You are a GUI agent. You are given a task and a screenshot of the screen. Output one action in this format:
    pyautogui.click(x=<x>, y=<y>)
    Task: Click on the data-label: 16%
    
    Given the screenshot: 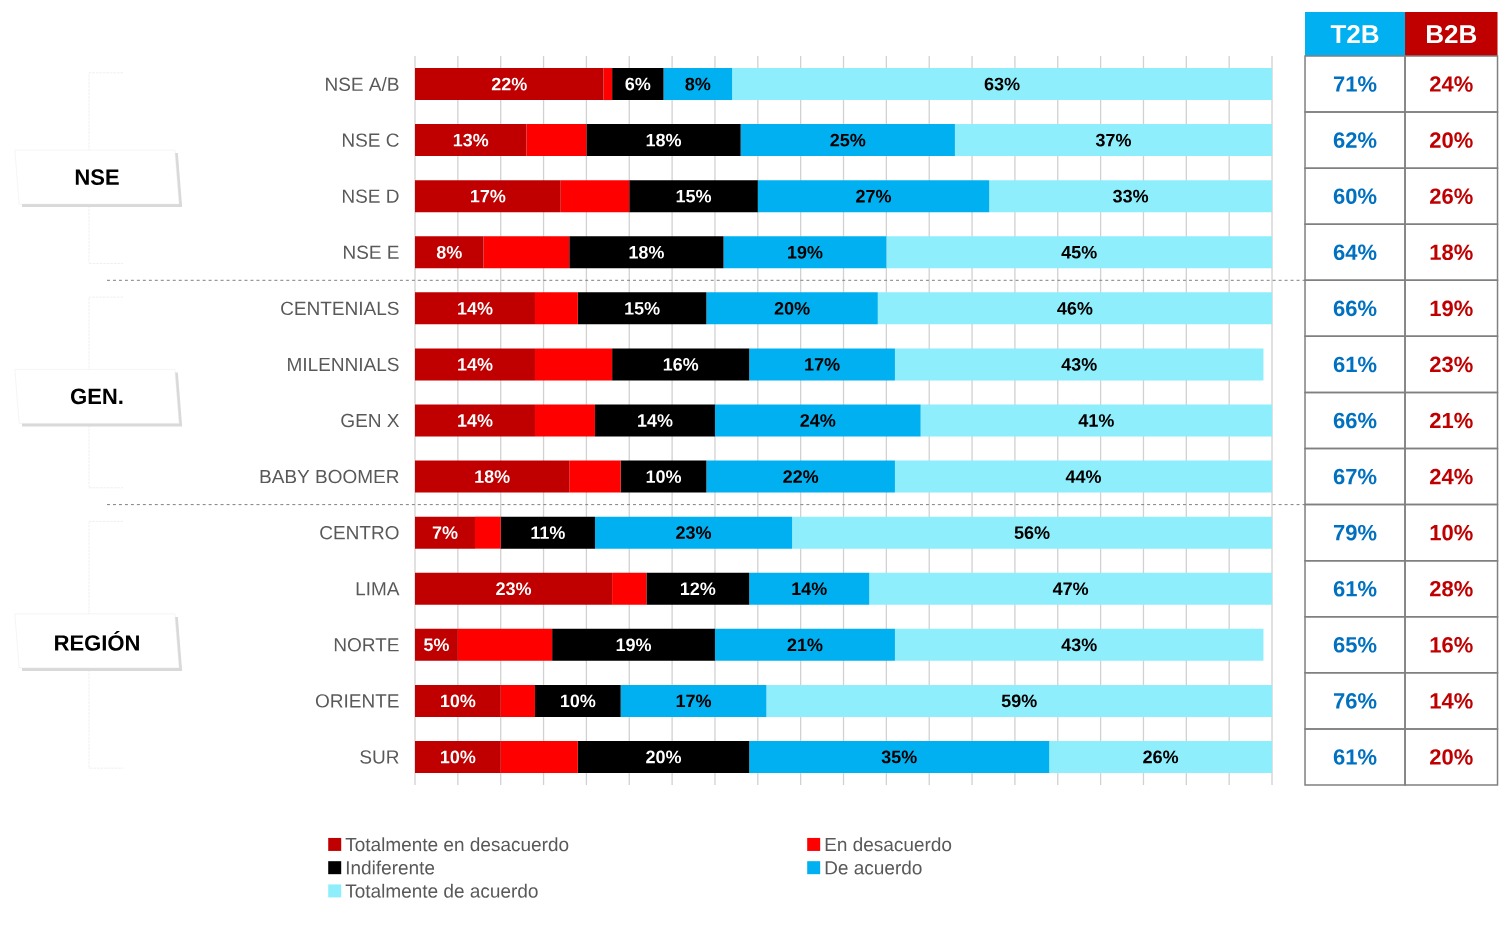 What is the action you would take?
    pyautogui.click(x=681, y=364)
    